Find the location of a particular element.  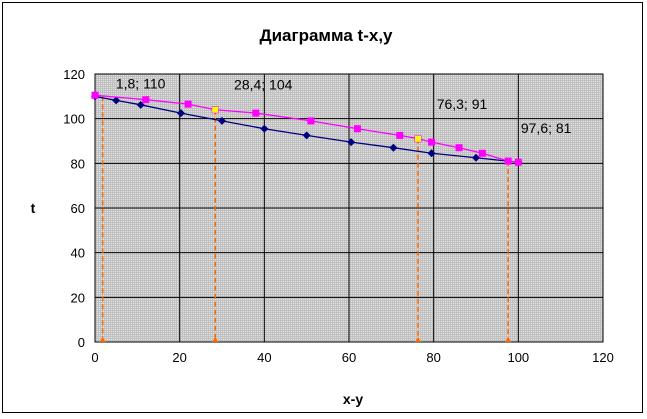

annotation-label: 28,4; 104 is located at coordinates (263, 85).